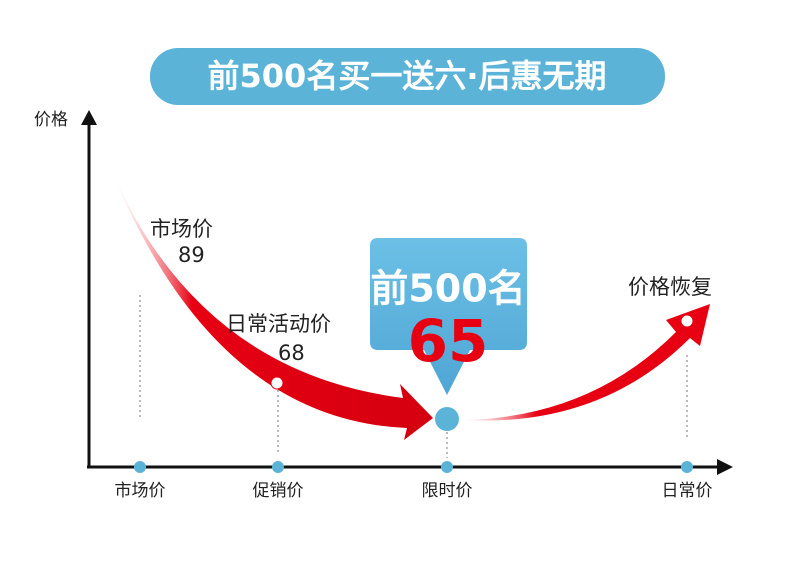 The width and height of the screenshot is (790, 579). What do you see at coordinates (448, 341) in the screenshot?
I see `callout-price: 65` at bounding box center [448, 341].